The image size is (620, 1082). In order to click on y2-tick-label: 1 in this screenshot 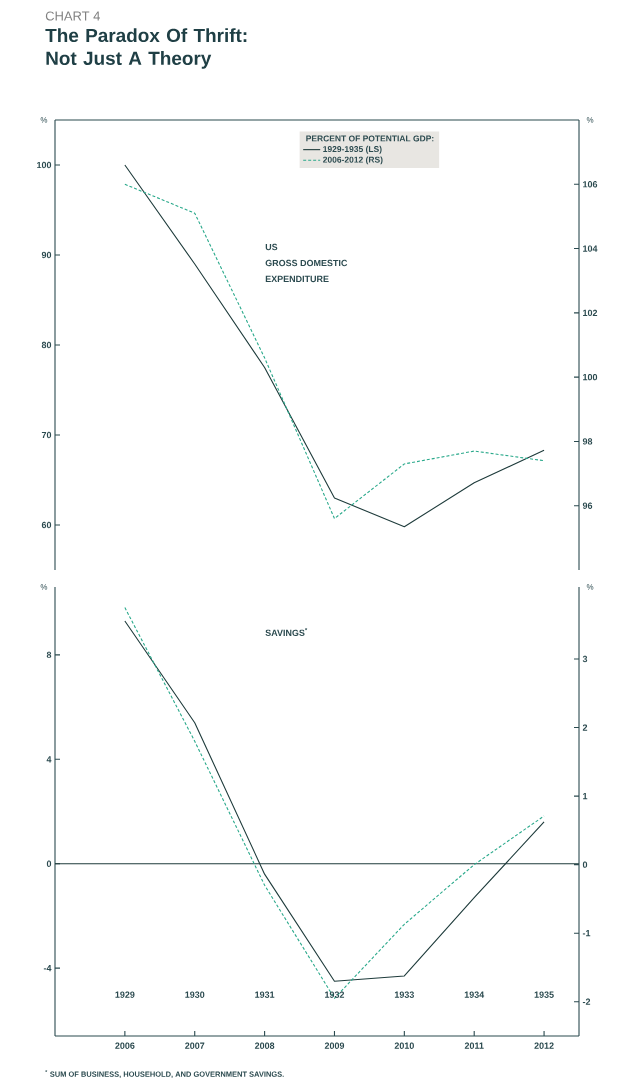, I will do `click(585, 796)`.